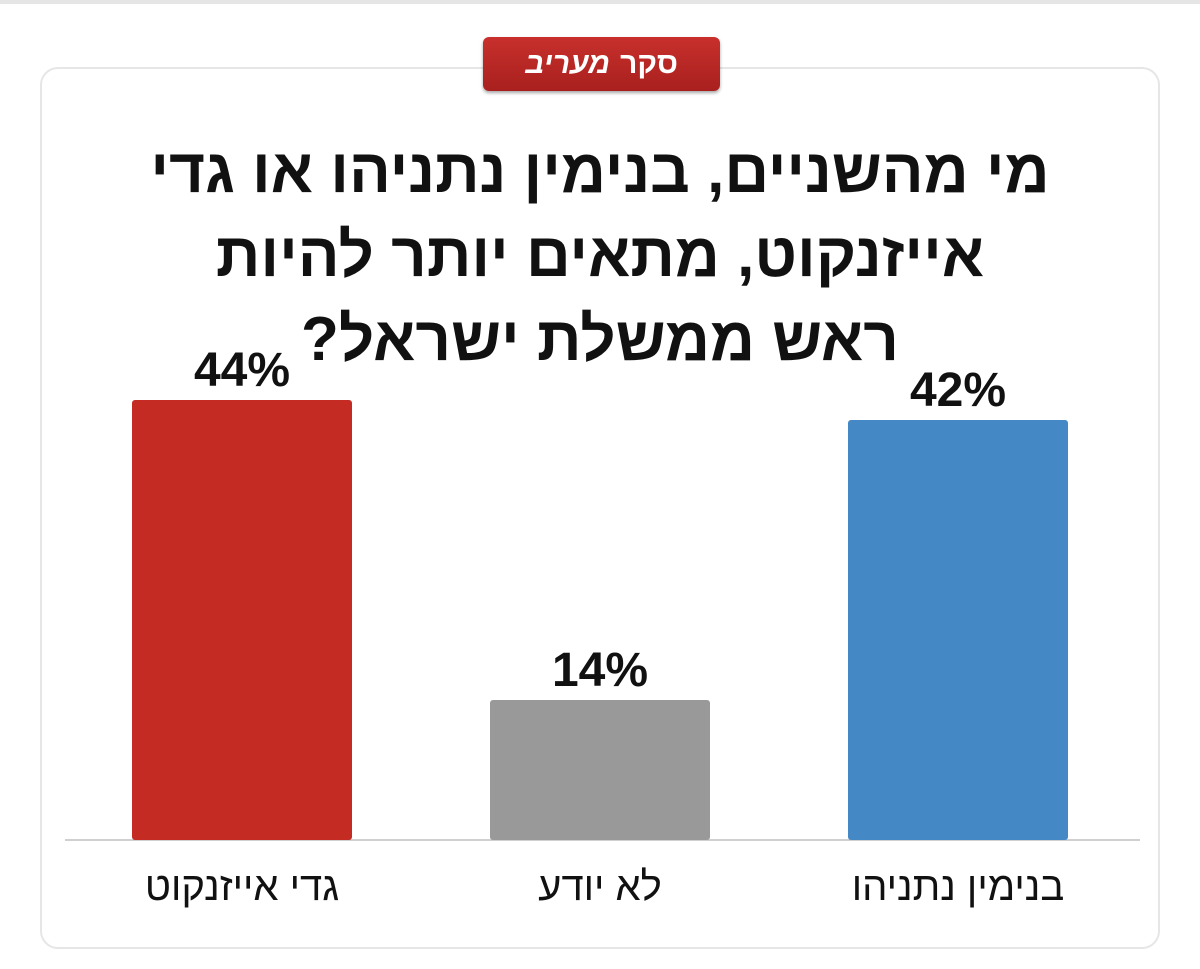 This screenshot has width=1200, height=969. I want to click on category-label-2: בנימין נתניהו, so click(958, 887).